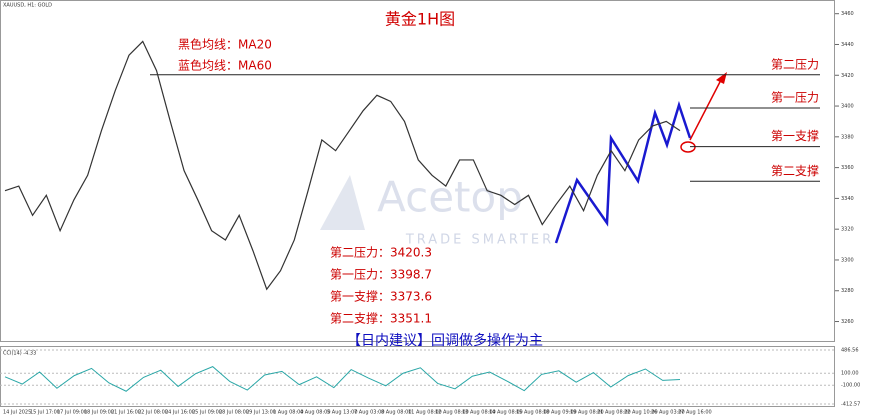 This screenshot has width=870, height=417. What do you see at coordinates (369, 413) in the screenshot?
I see `x-tick-label: 7 Aug 03:00` at bounding box center [369, 413].